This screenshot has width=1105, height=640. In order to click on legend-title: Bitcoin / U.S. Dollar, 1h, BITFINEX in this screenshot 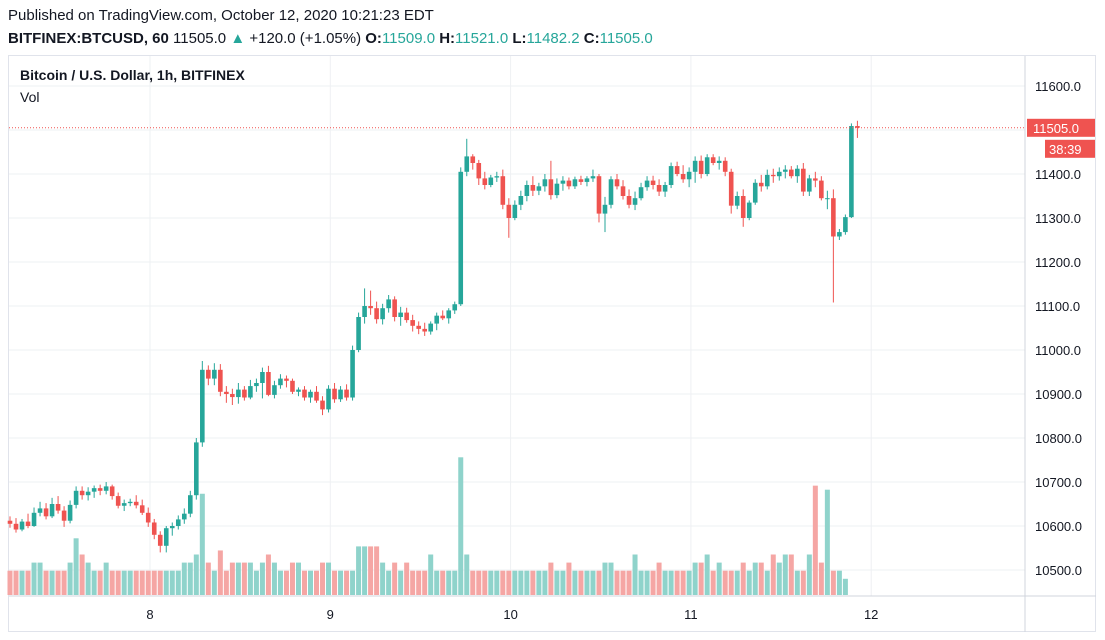, I will do `click(132, 75)`.